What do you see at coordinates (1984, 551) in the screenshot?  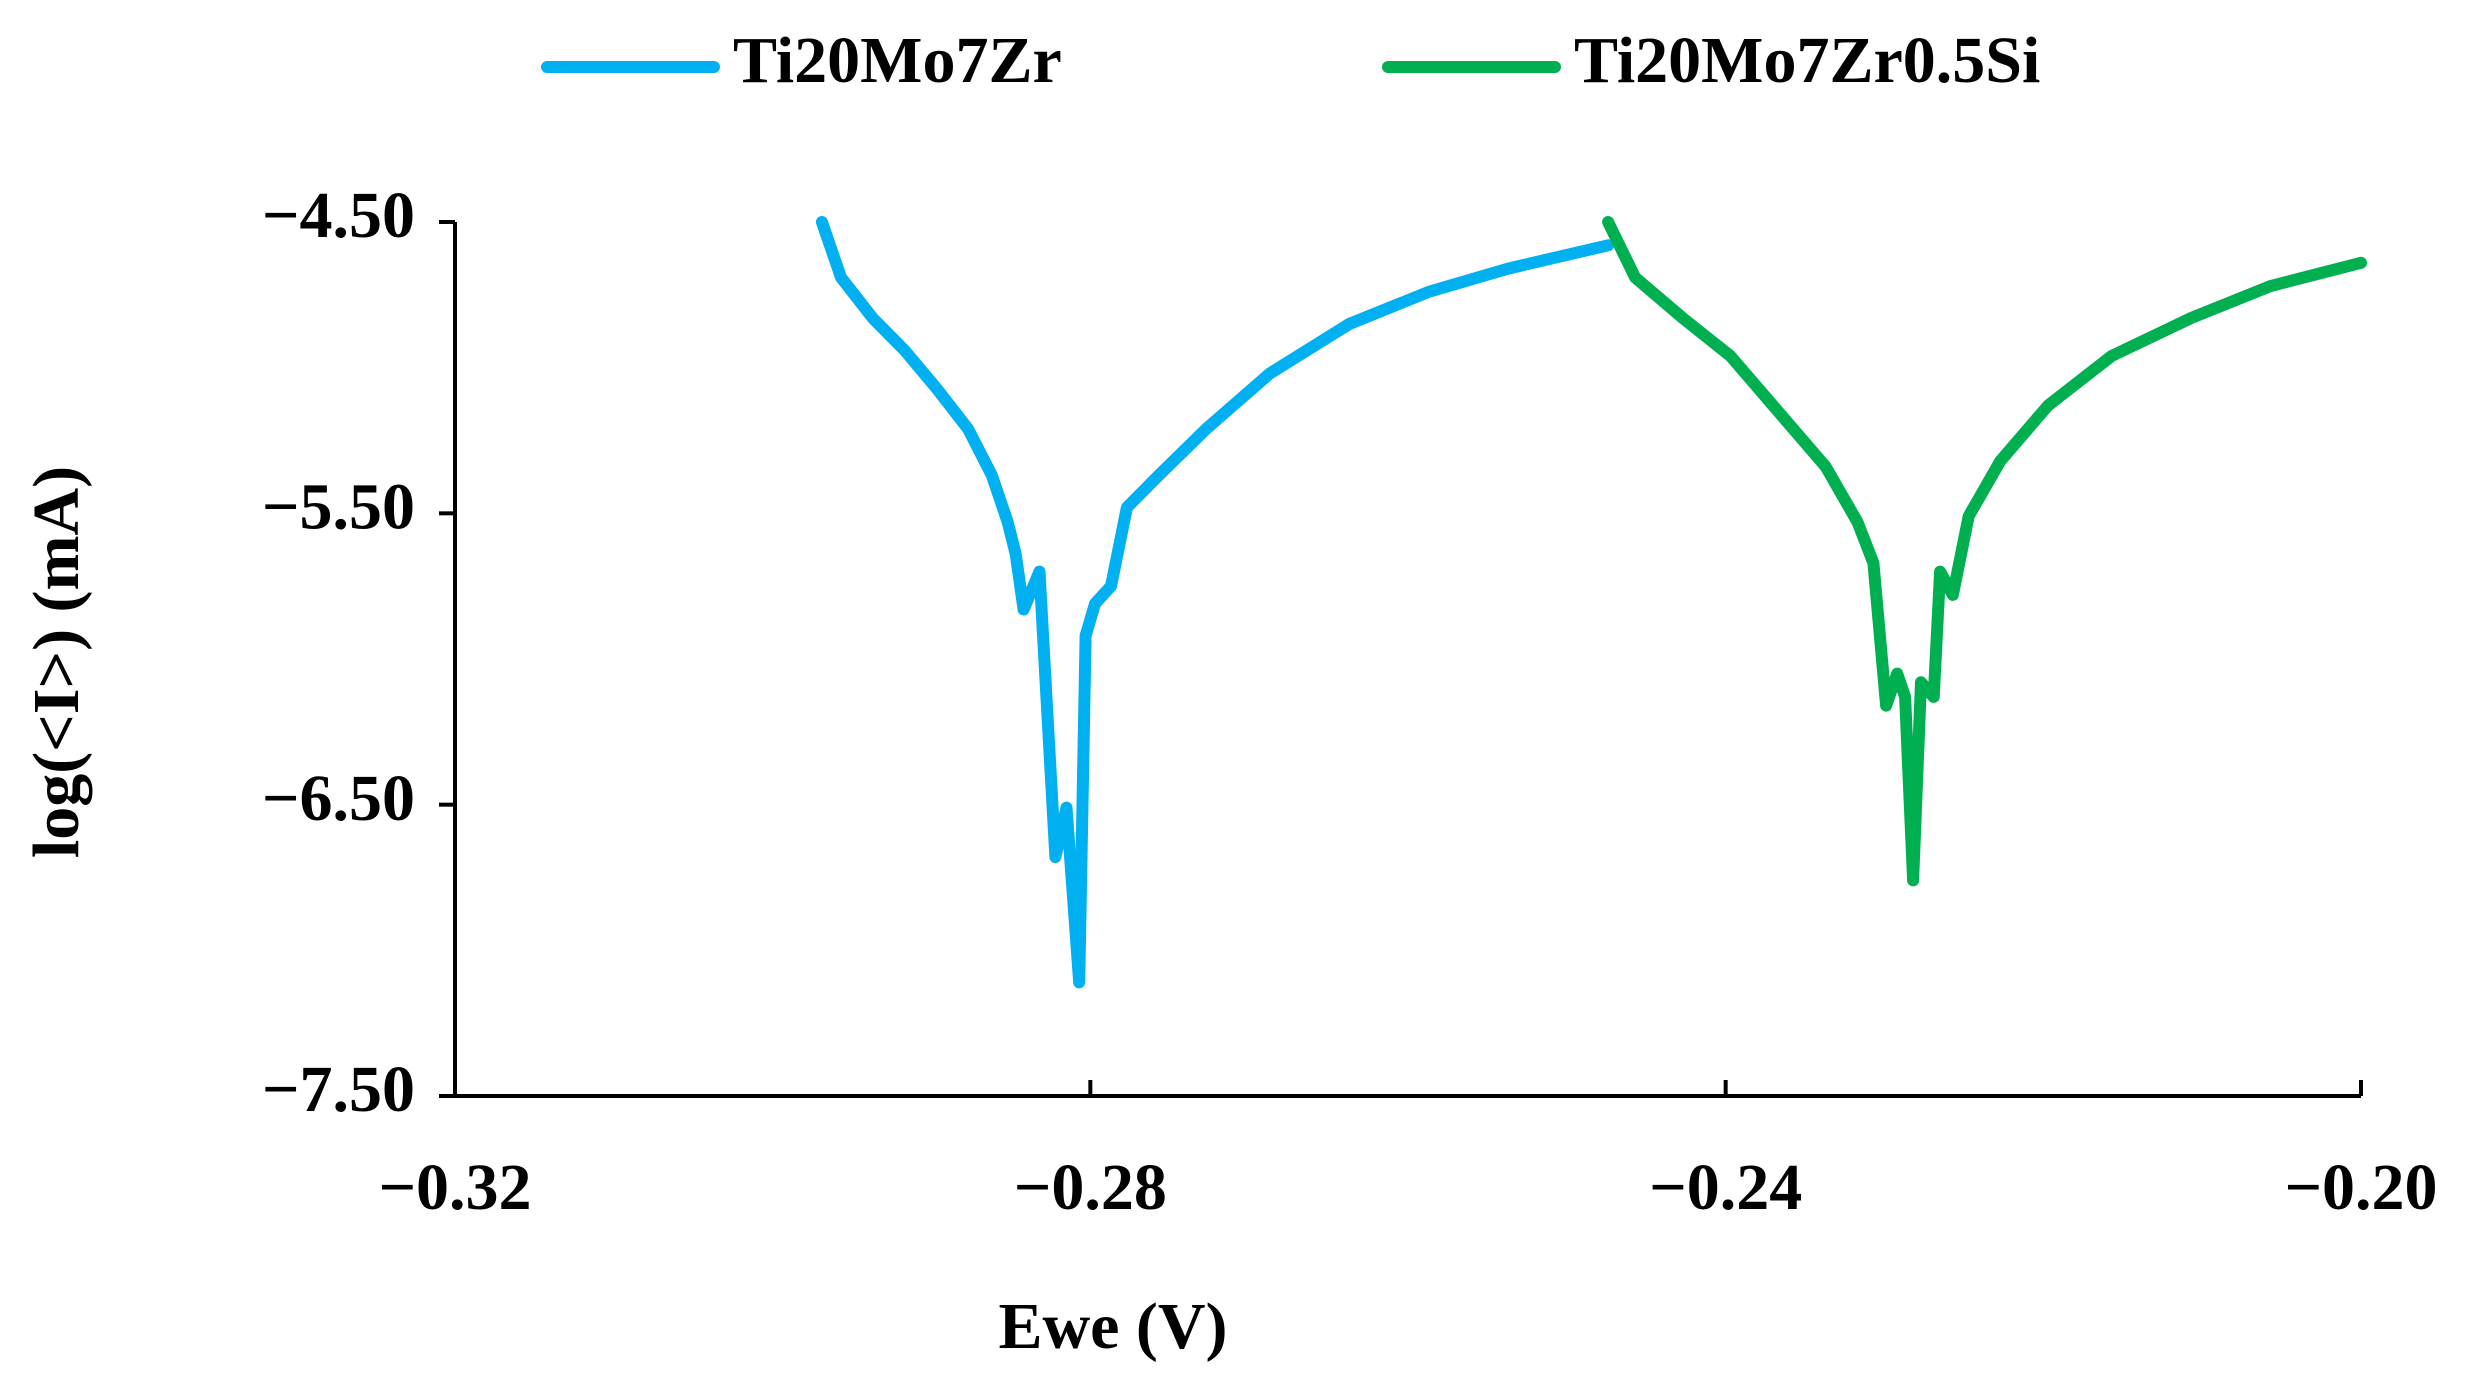 I see `data-line` at bounding box center [1984, 551].